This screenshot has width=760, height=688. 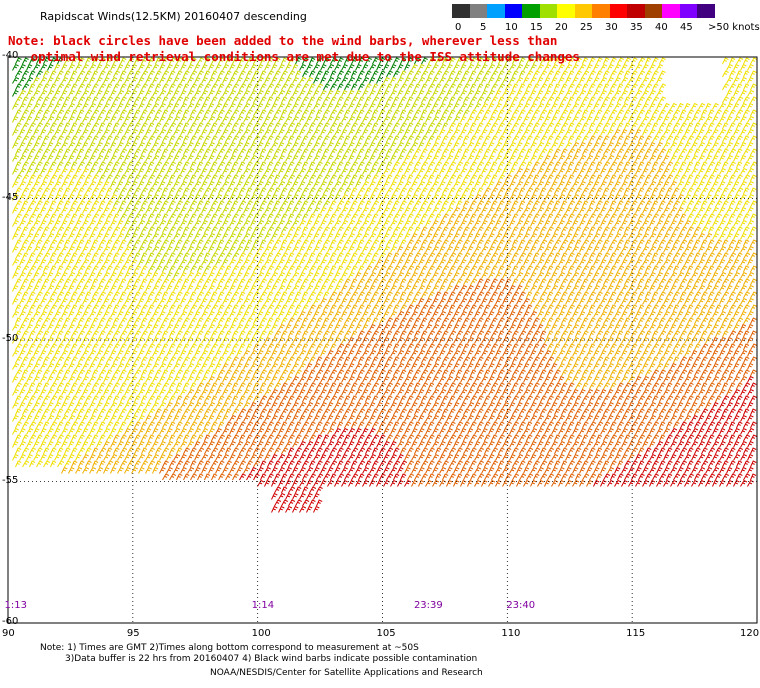 I want to click on legend-tick: 45, so click(x=686, y=27).